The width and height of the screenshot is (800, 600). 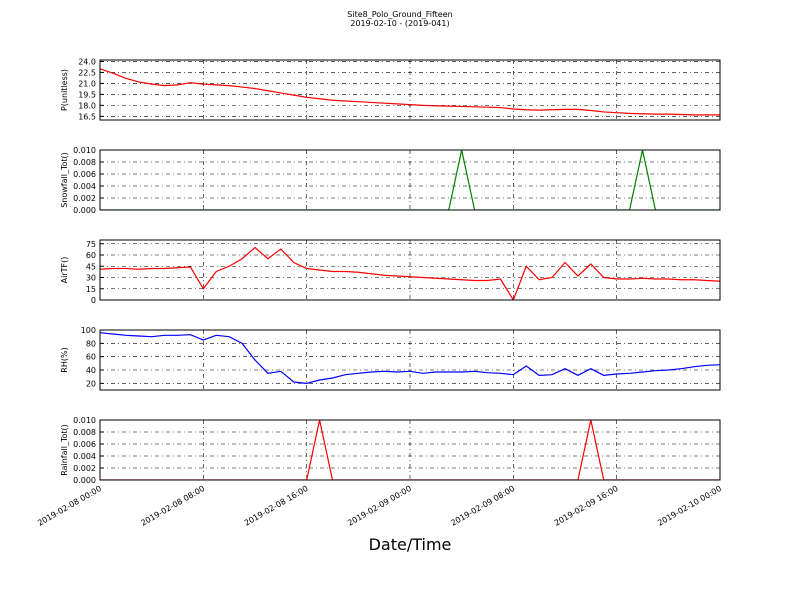 I want to click on y-tick-label: 22.5, so click(x=87, y=72).